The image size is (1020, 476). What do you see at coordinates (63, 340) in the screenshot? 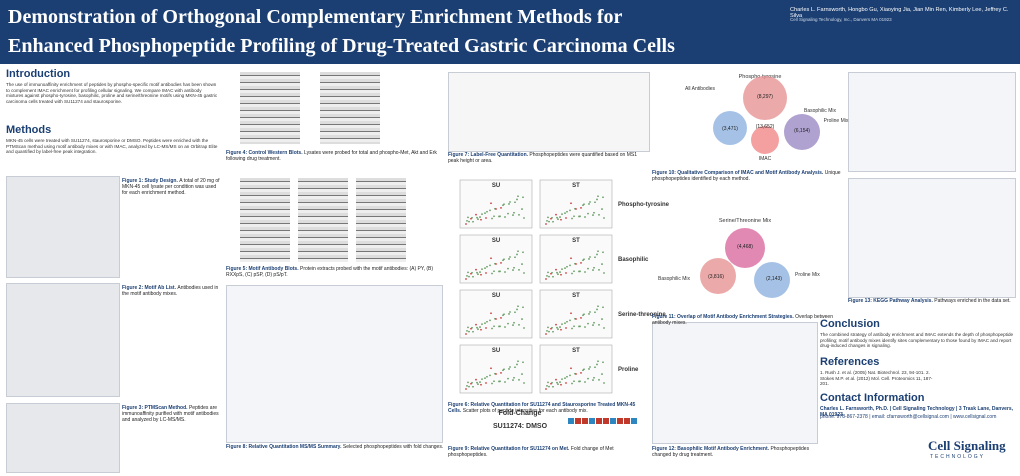
I see `antibody-table` at bounding box center [63, 340].